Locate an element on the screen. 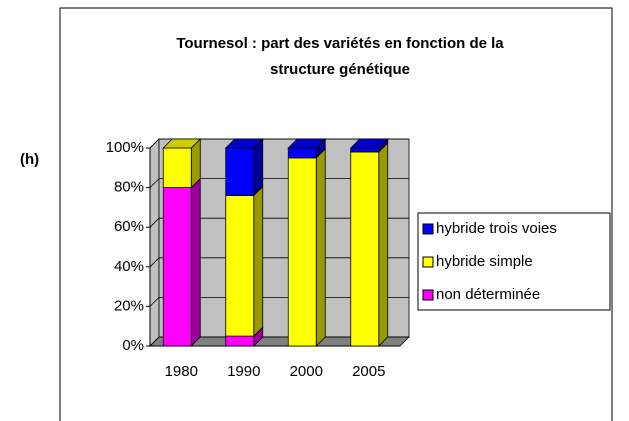  y-tick-label: 60% is located at coordinates (129, 226).